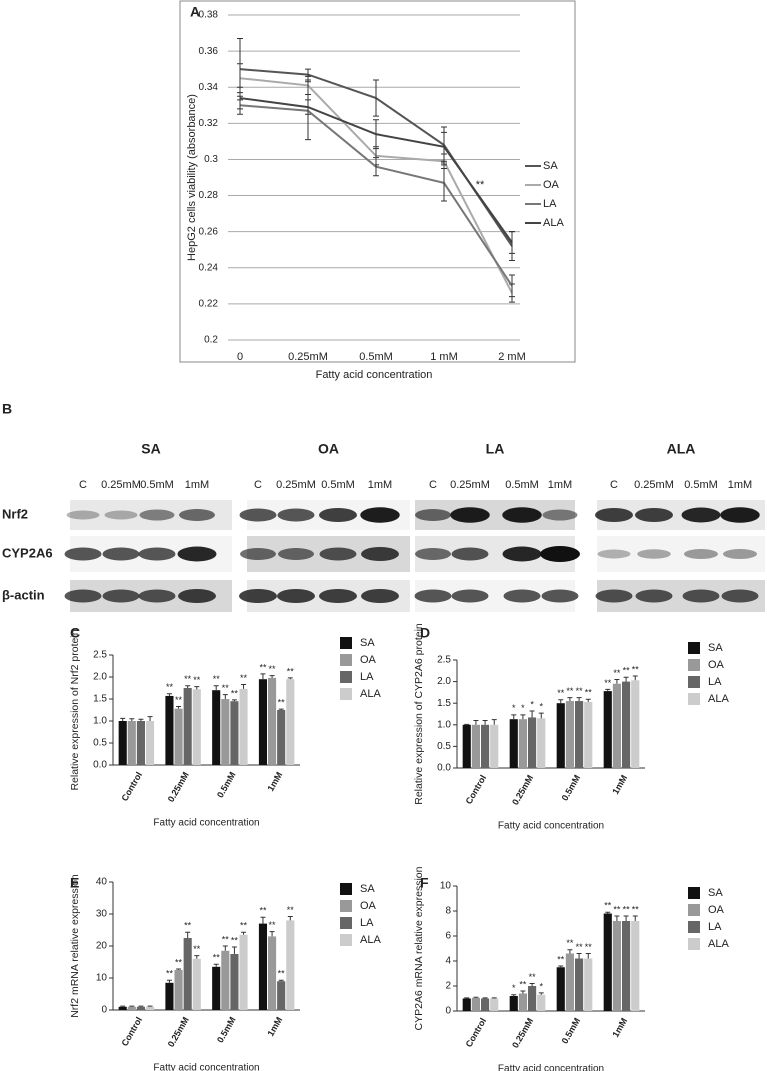 This screenshot has height=1071, width=767. Describe the element at coordinates (27, 552) in the screenshot. I see `blot-row-label: CYP2A6` at that location.